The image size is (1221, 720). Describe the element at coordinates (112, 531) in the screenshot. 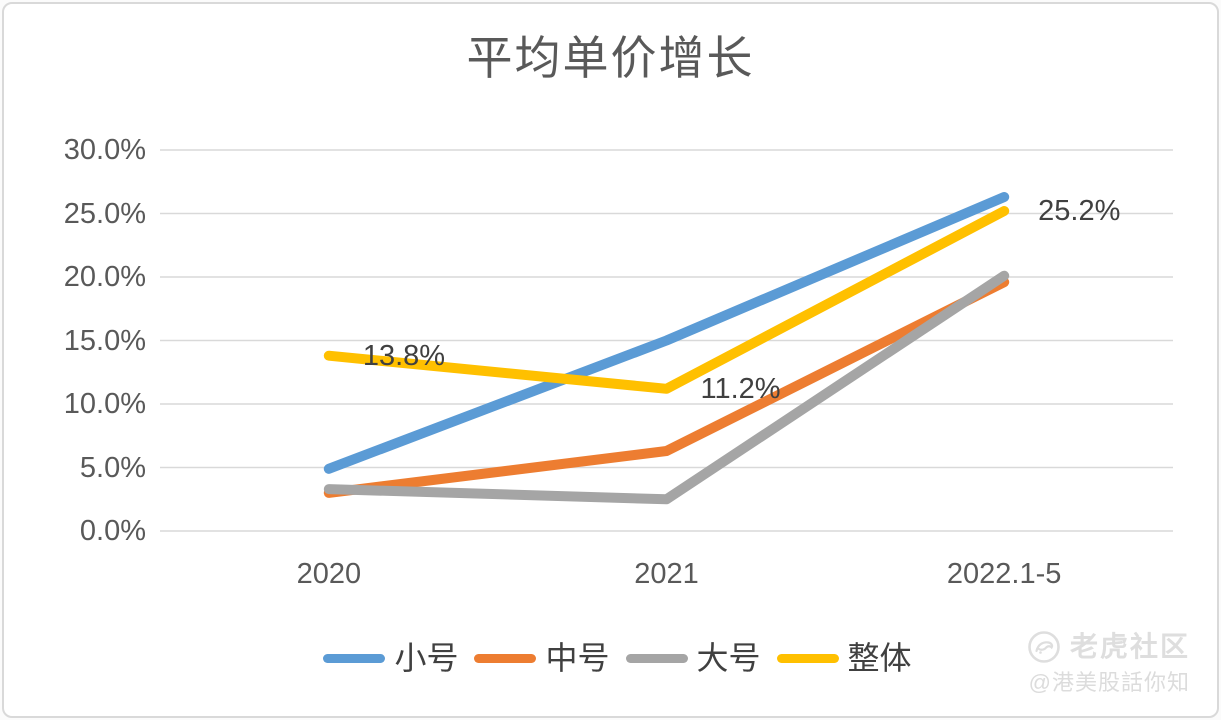

I see `y-axis-tick-label: 0.0%` at that location.